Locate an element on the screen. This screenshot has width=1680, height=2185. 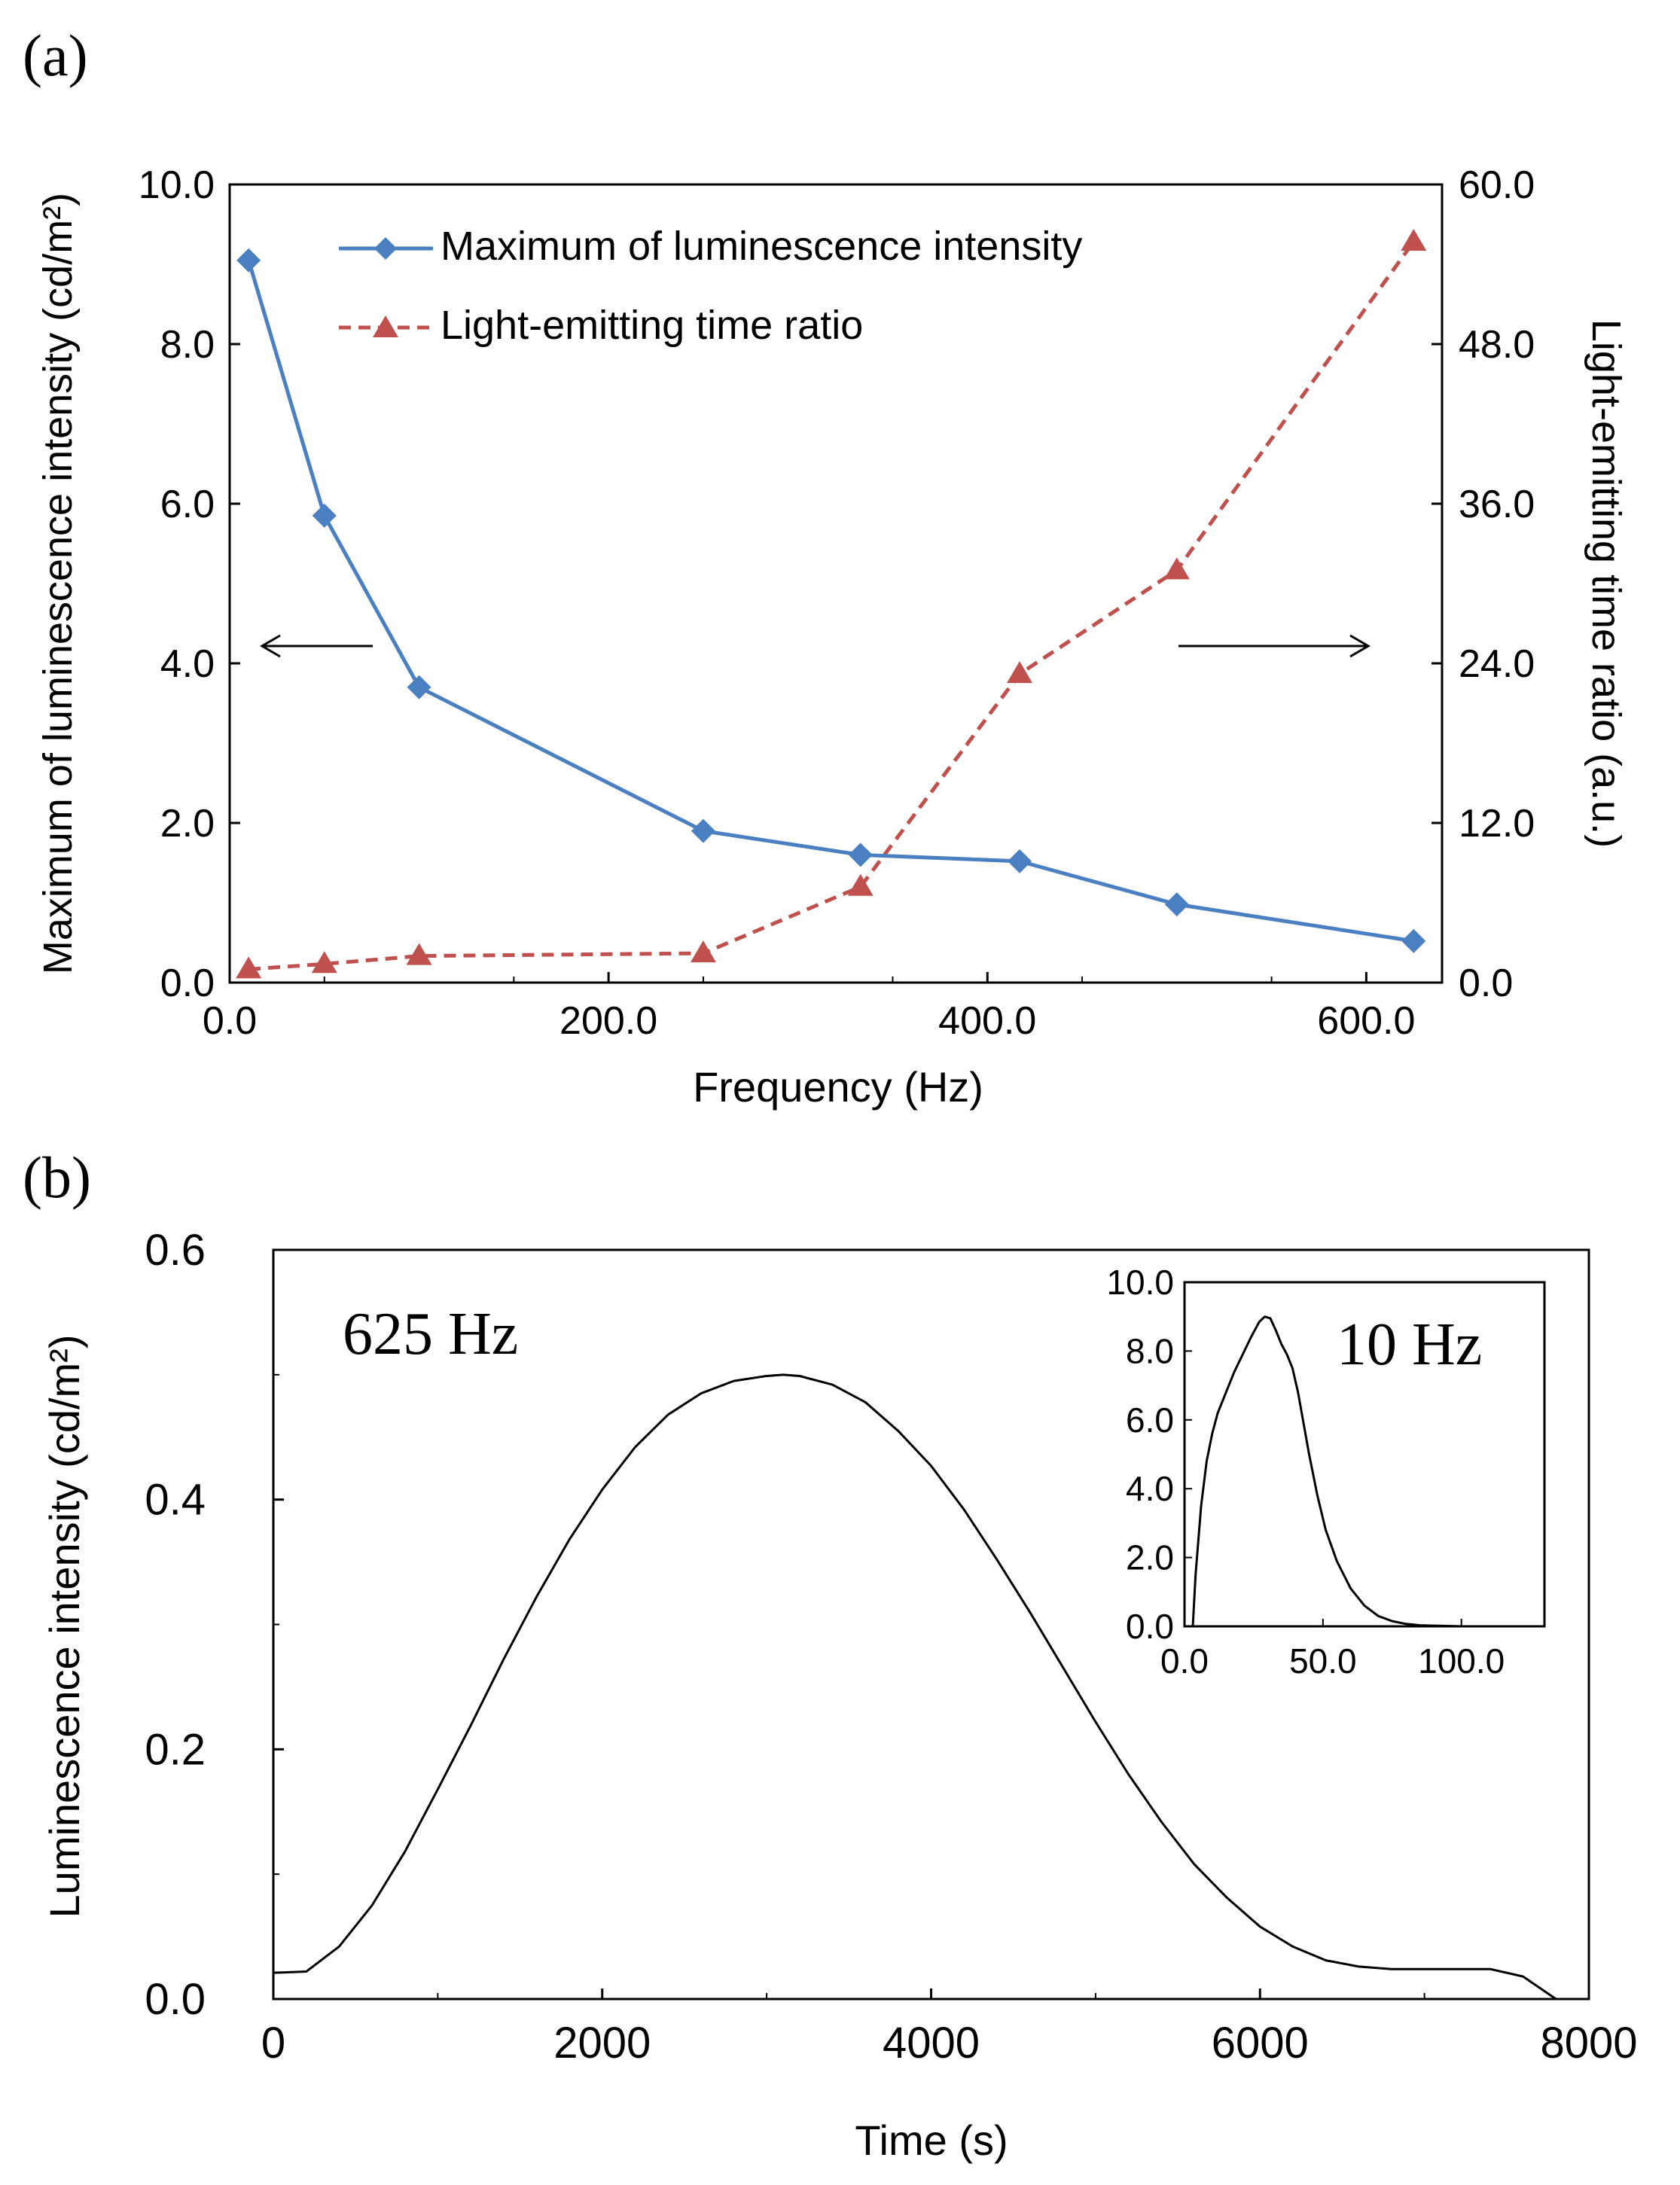
inset-series is located at coordinates (1364, 1471).